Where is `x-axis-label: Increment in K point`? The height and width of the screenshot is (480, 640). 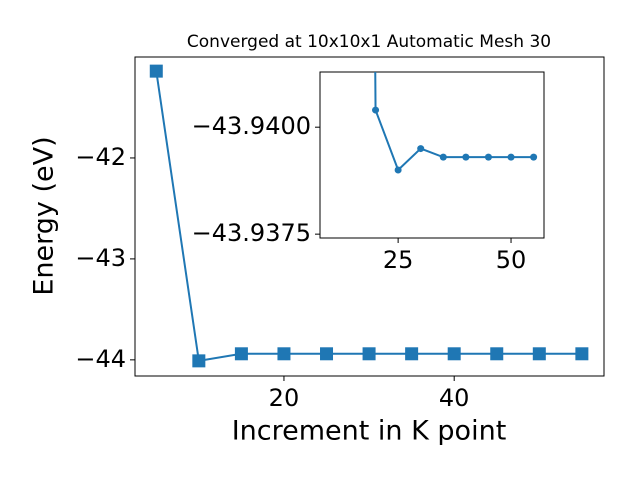 x-axis-label: Increment in K point is located at coordinates (369, 431).